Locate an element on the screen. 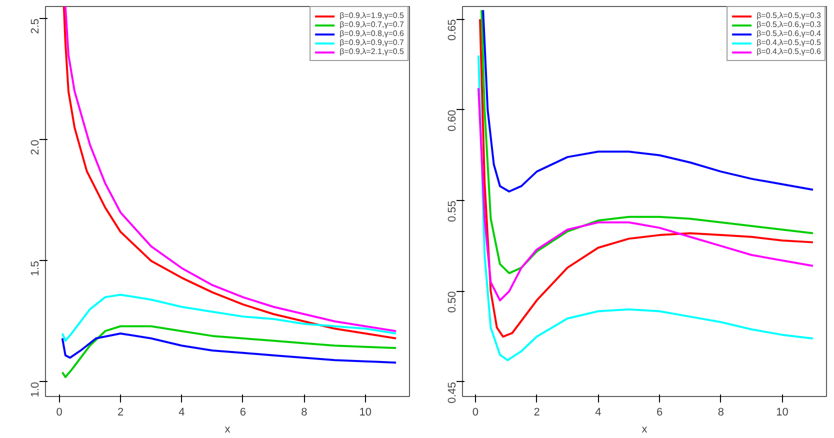  y-tick-label: 0.45 is located at coordinates (452, 393).